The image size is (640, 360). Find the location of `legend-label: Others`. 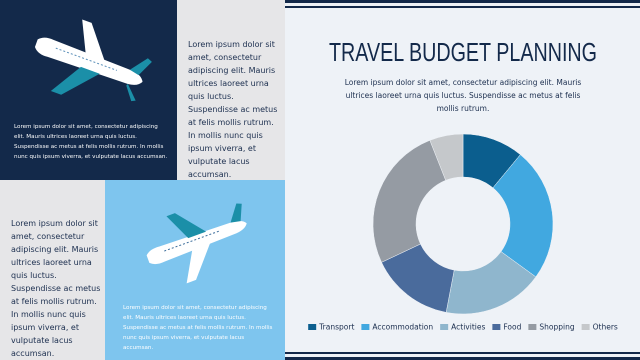

legend-label: Others is located at coordinates (605, 327).